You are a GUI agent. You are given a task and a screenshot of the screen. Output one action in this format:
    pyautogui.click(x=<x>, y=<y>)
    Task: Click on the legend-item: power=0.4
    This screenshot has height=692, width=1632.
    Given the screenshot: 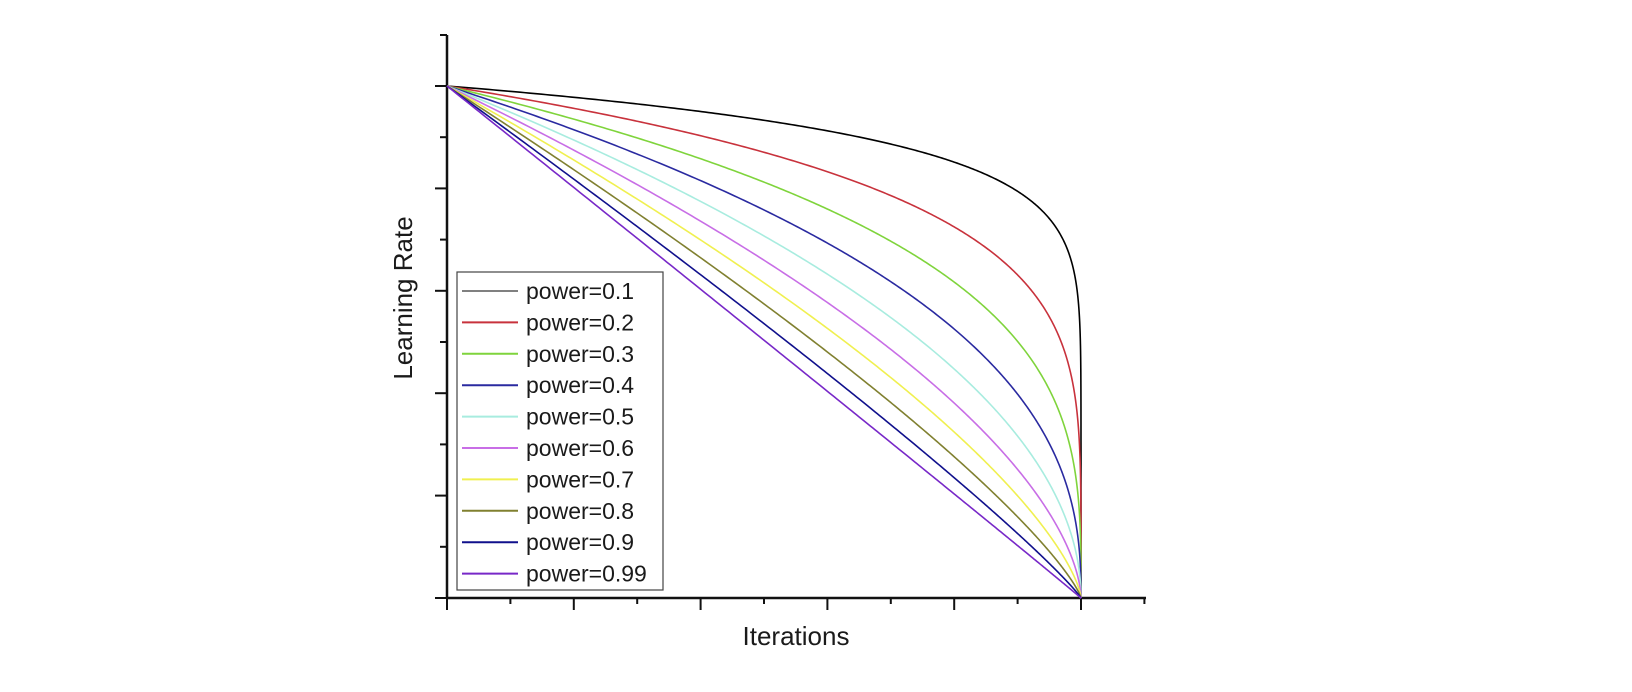 What is the action you would take?
    pyautogui.click(x=548, y=385)
    